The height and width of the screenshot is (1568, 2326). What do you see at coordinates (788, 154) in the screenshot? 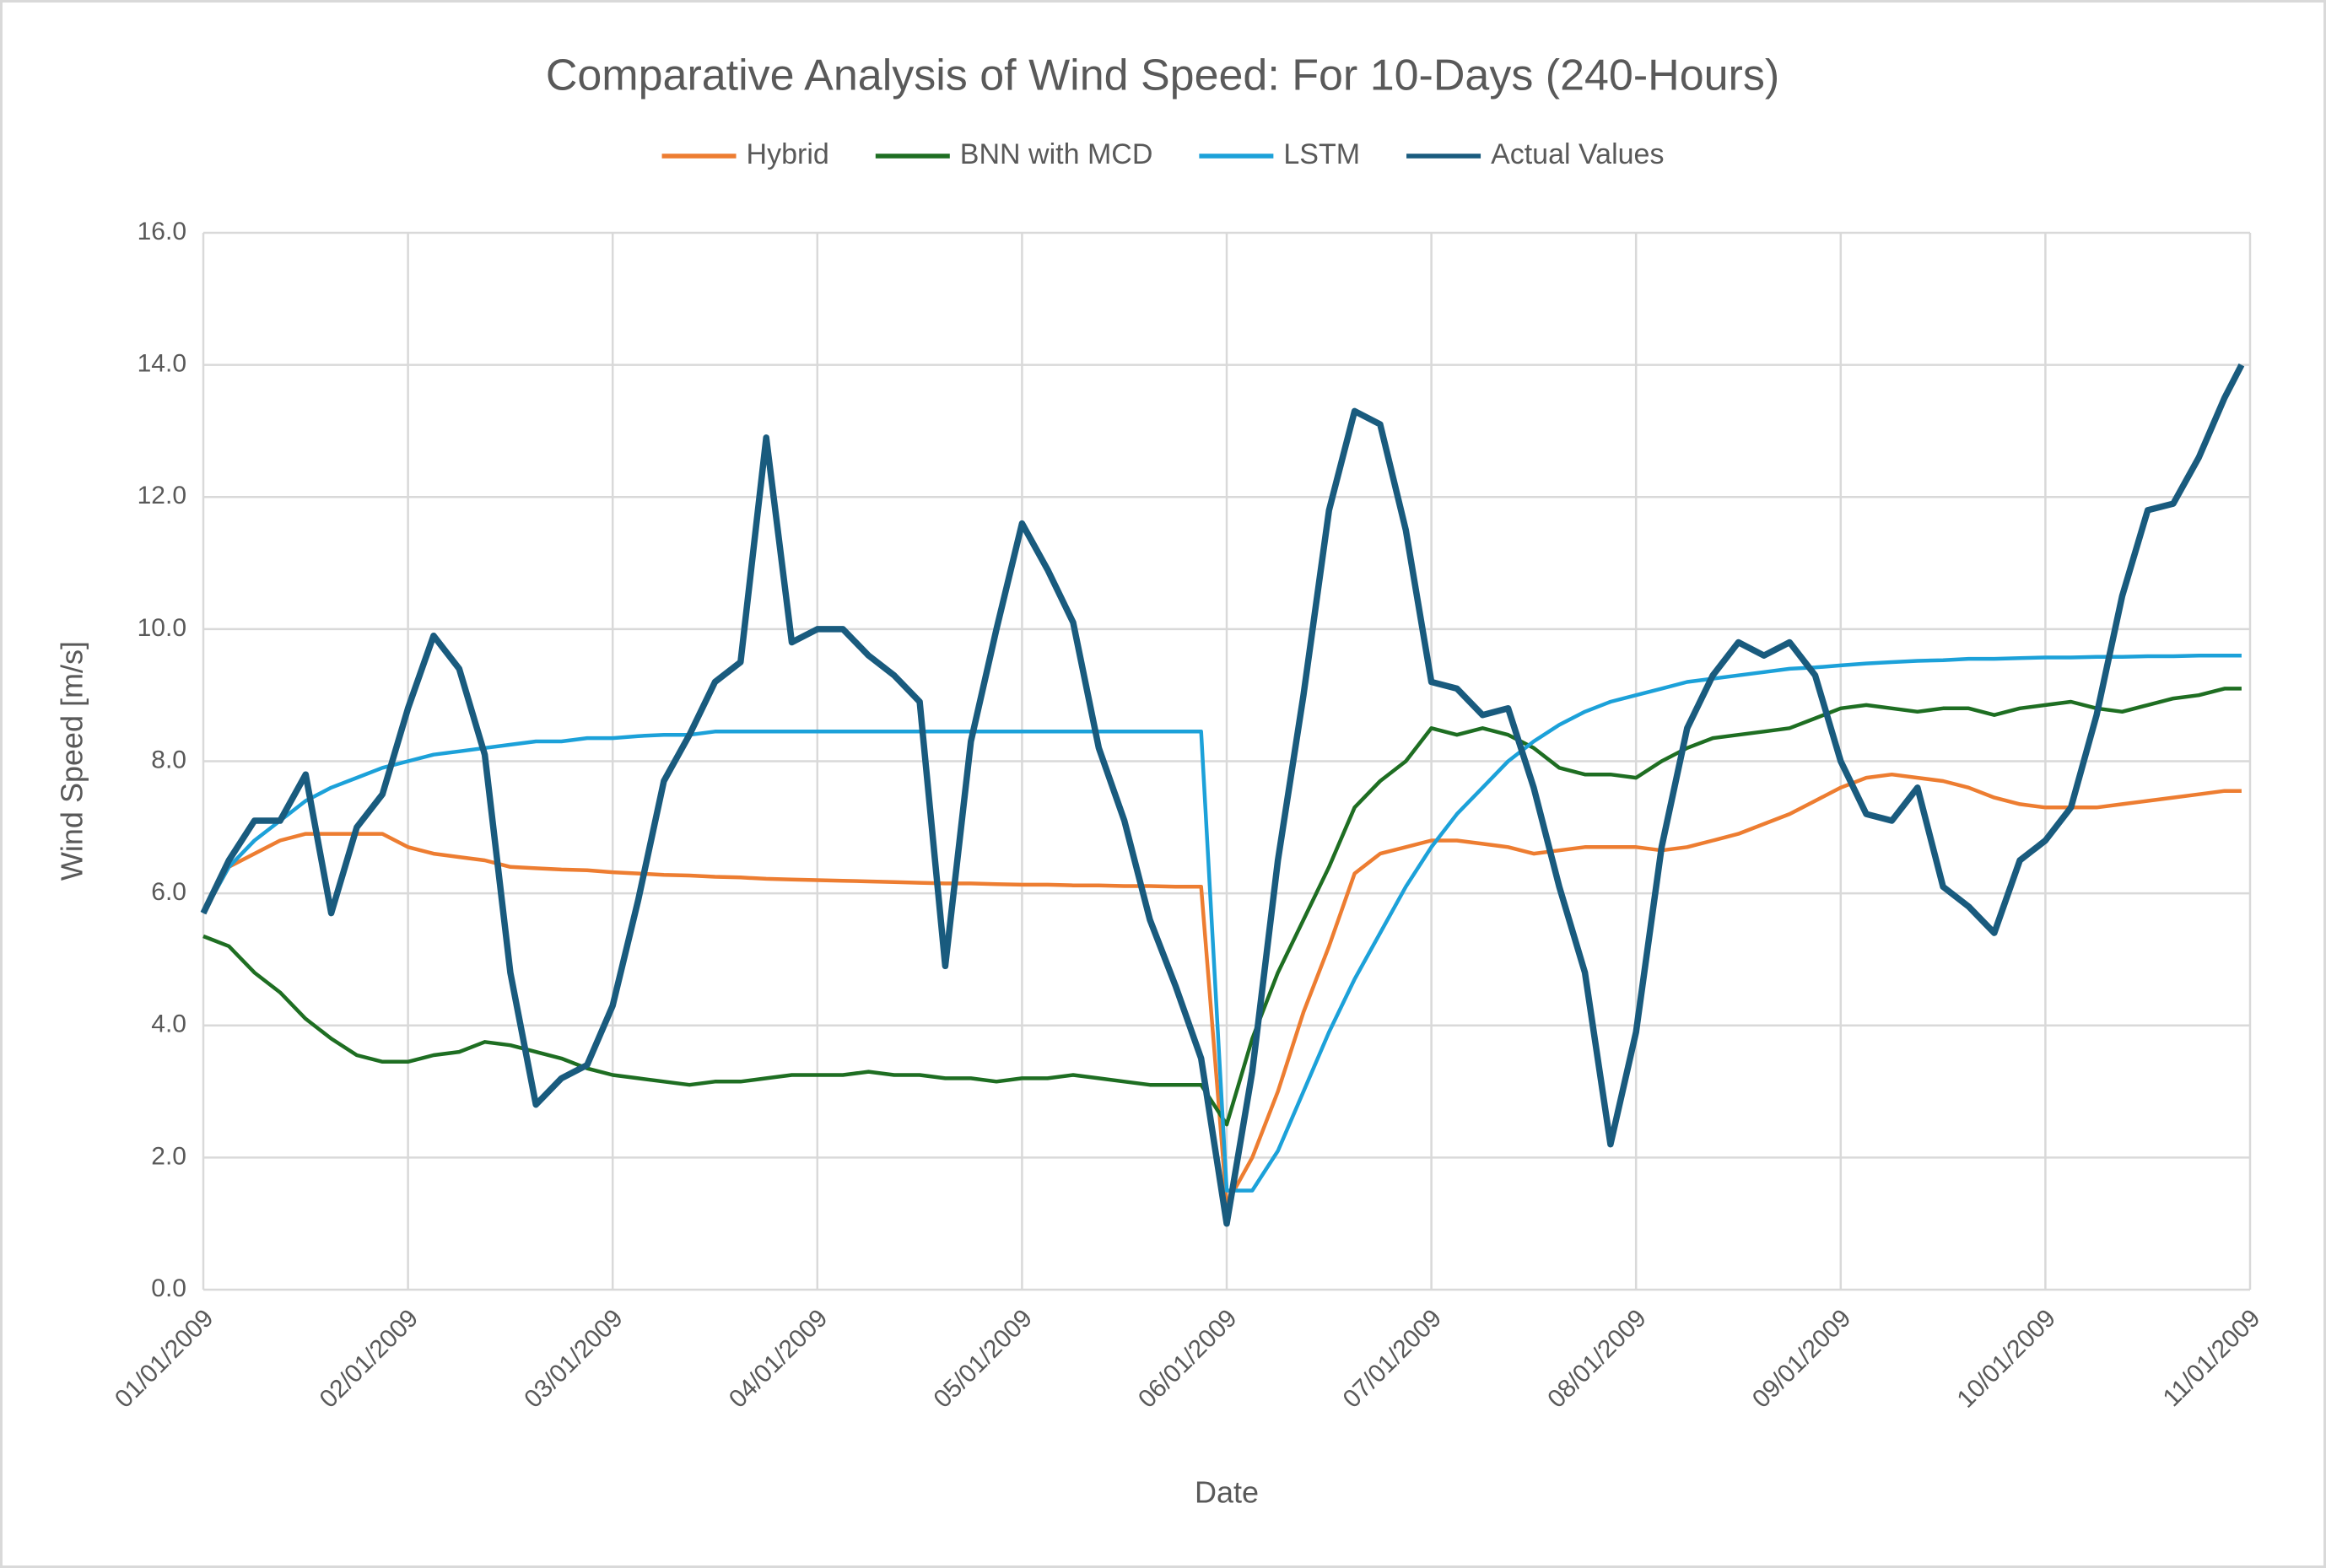
I see `legend-label: Hybrid` at bounding box center [788, 154].